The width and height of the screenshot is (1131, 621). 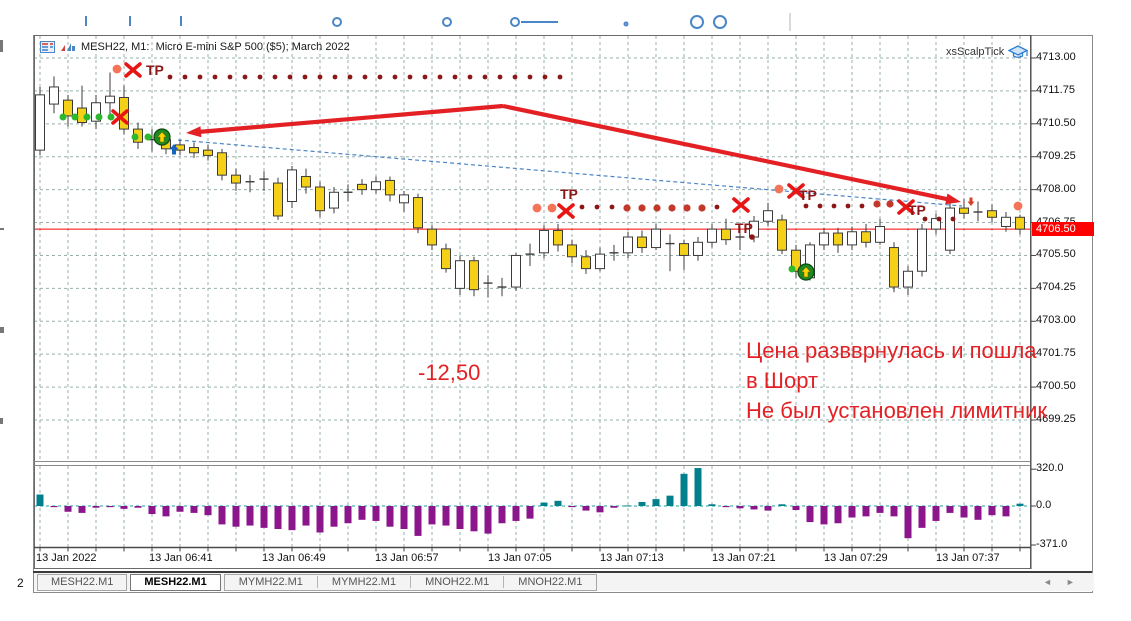 I want to click on time-axis-label: 13 Jan 06:41, so click(x=181, y=558).